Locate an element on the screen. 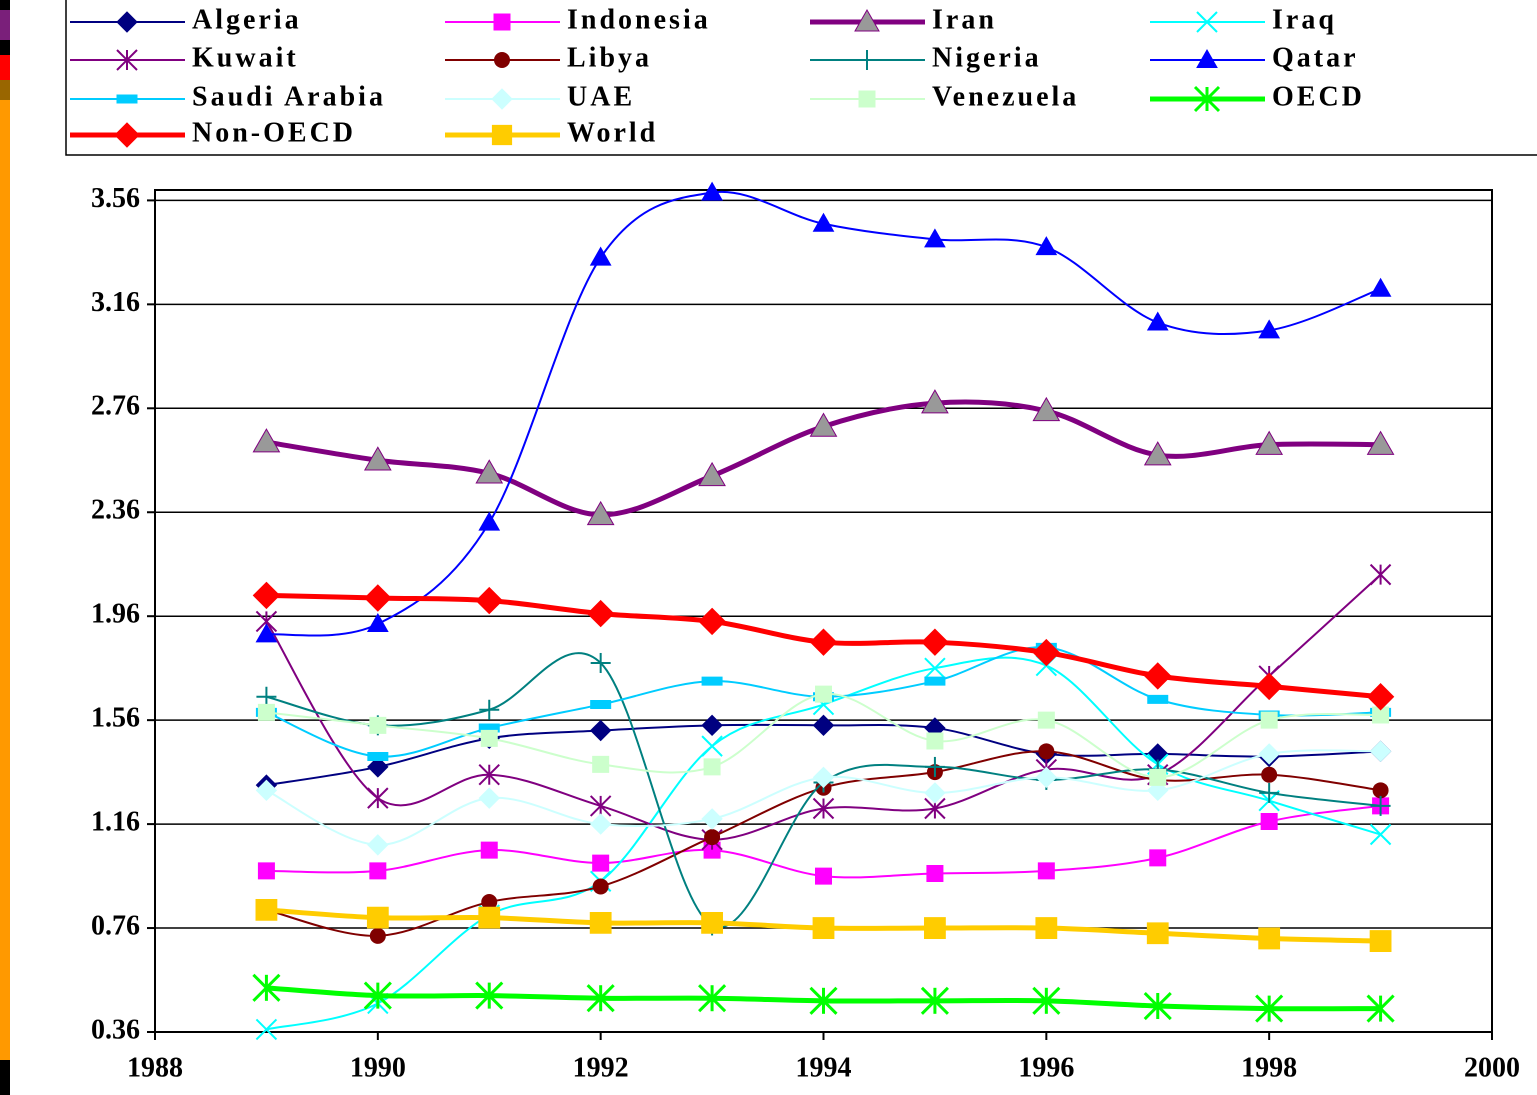 Image resolution: width=1537 pixels, height=1095 pixels. y-tick-label: 0.36 is located at coordinates (115, 1029).